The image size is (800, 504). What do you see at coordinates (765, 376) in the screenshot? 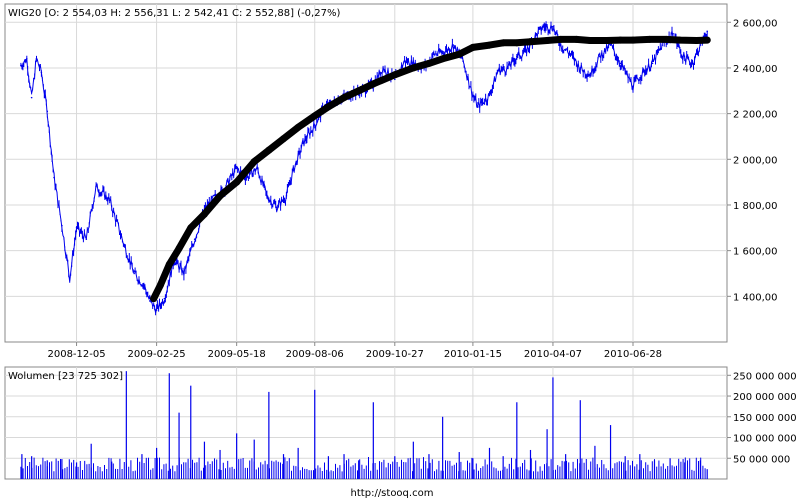
I see `volume-tick-label: 250 000 000` at bounding box center [765, 376].